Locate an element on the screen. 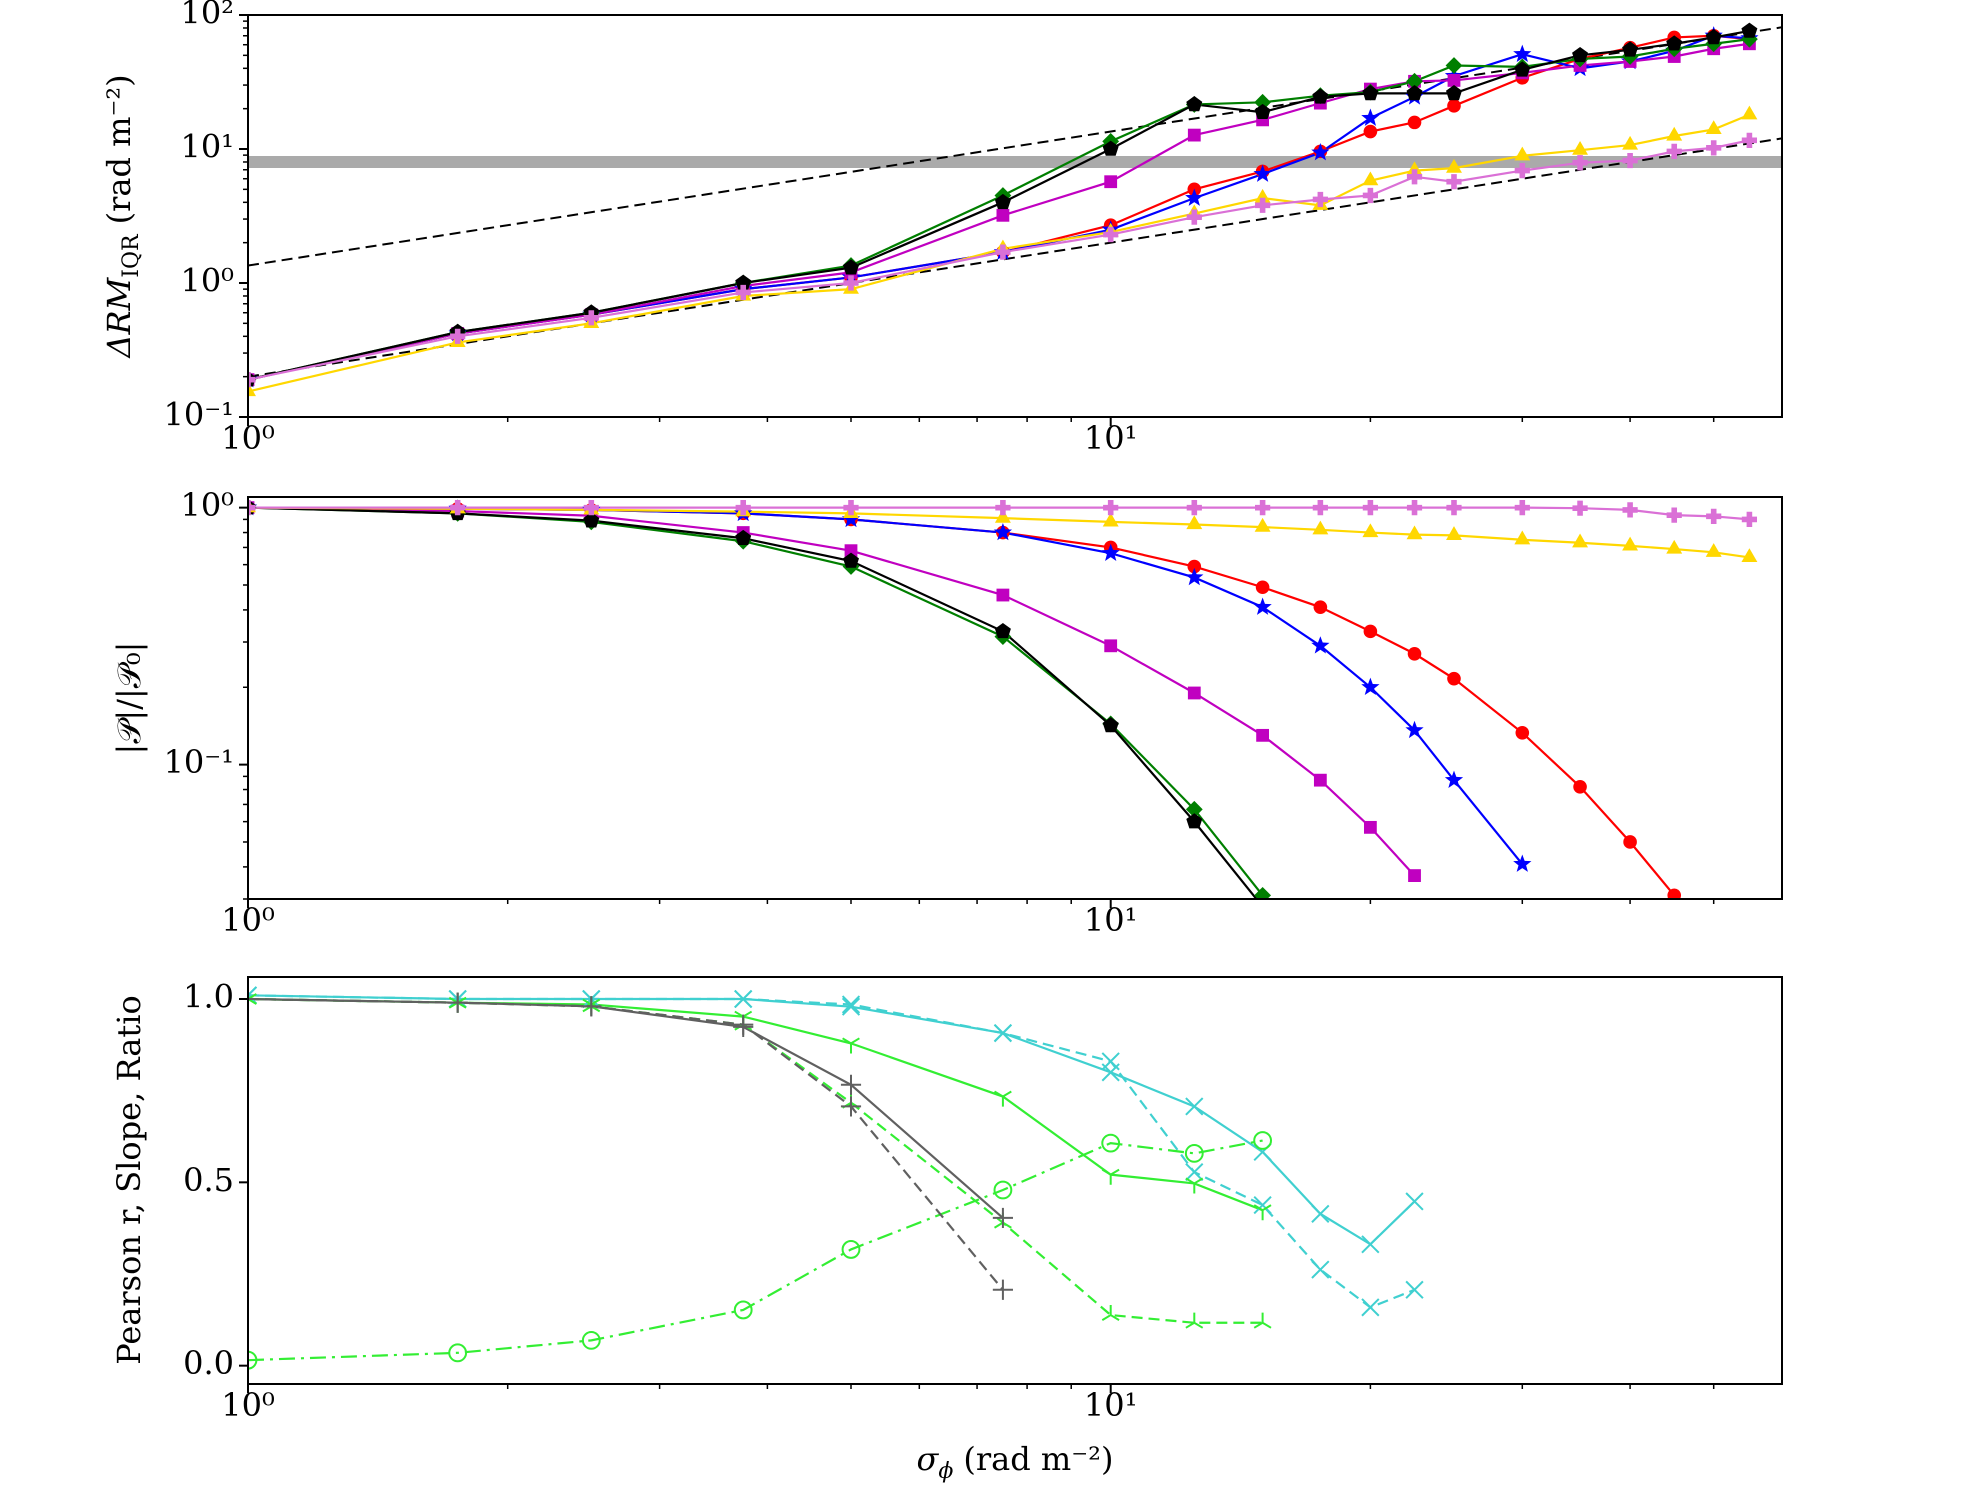 The width and height of the screenshot is (1972, 1488). y-tick-label: 10¹ is located at coordinates (207, 147).